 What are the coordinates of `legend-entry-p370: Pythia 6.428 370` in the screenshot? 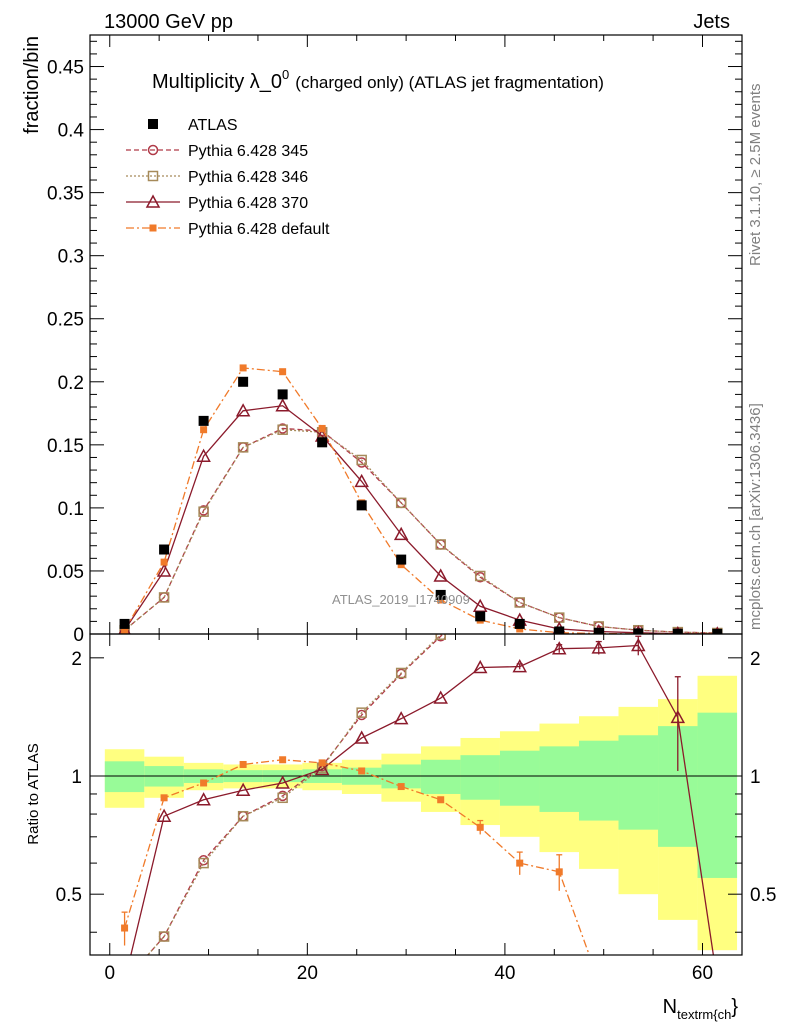 It's located at (217, 203).